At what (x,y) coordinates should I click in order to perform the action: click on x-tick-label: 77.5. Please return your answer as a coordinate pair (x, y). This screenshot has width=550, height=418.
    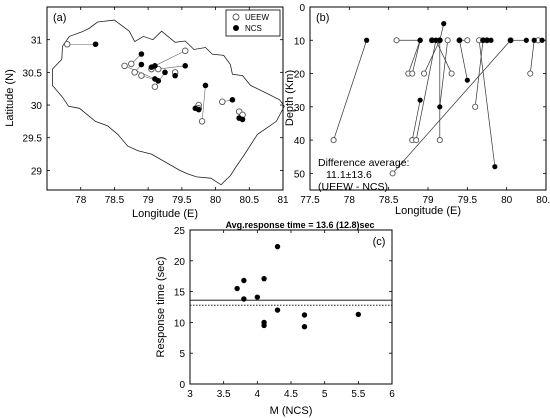
    Looking at the image, I should click on (310, 200).